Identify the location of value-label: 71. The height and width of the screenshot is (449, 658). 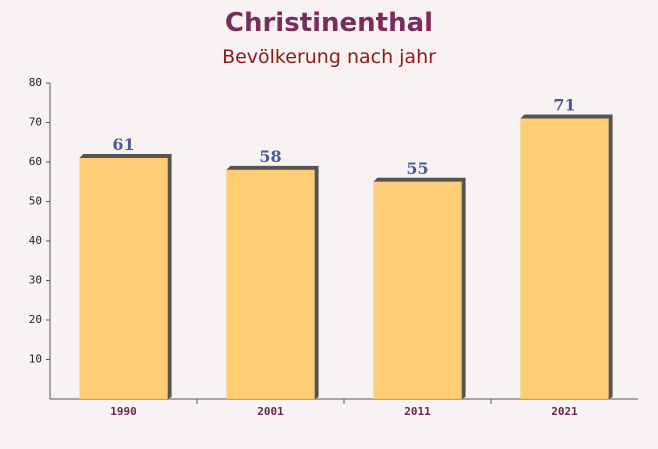
(564, 105).